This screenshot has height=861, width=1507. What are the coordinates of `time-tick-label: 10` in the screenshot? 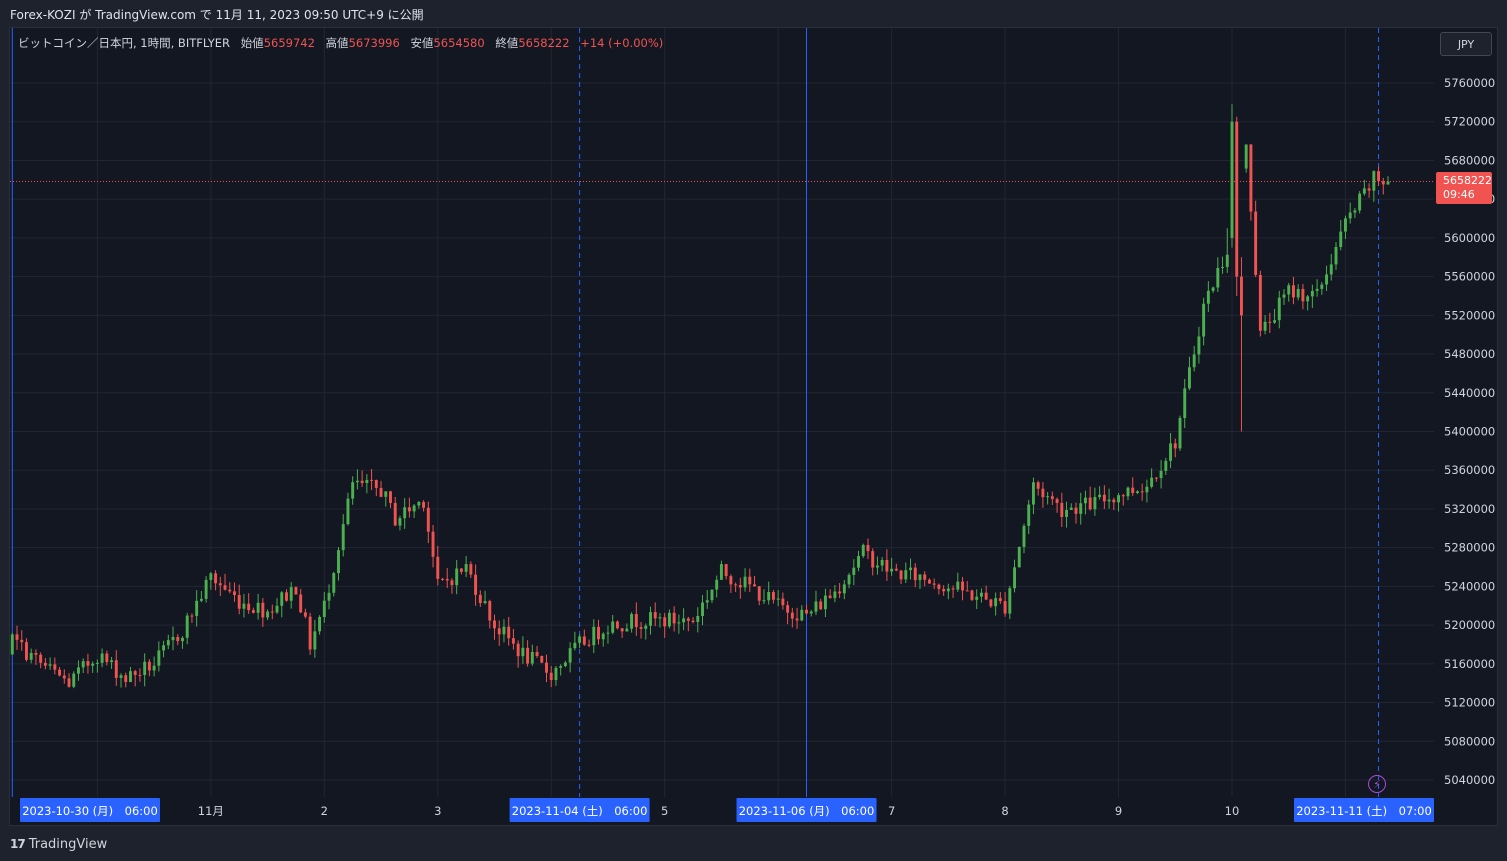 It's located at (1232, 811).